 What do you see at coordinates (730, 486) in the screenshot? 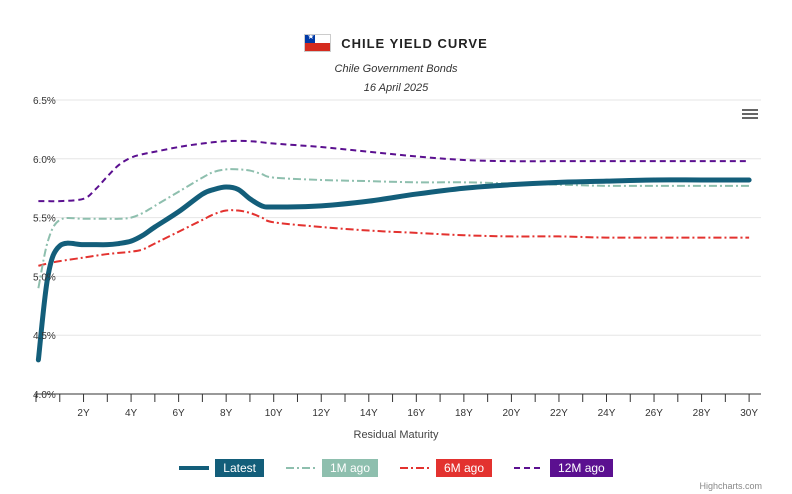
I see `credits-link: Highcharts.com` at bounding box center [730, 486].